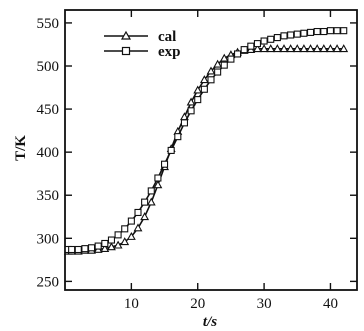  Describe the element at coordinates (21, 148) in the screenshot. I see `y-axis-title: T/K` at that location.